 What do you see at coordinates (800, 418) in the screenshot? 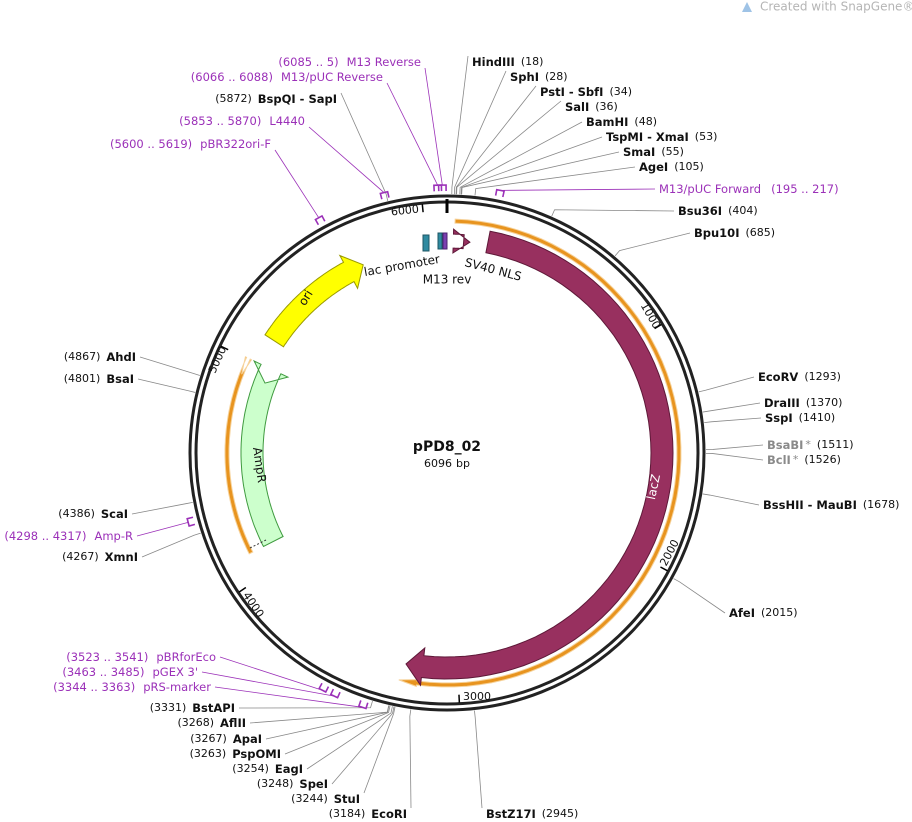
I see `site-label: SspI (1410)` at bounding box center [800, 418].